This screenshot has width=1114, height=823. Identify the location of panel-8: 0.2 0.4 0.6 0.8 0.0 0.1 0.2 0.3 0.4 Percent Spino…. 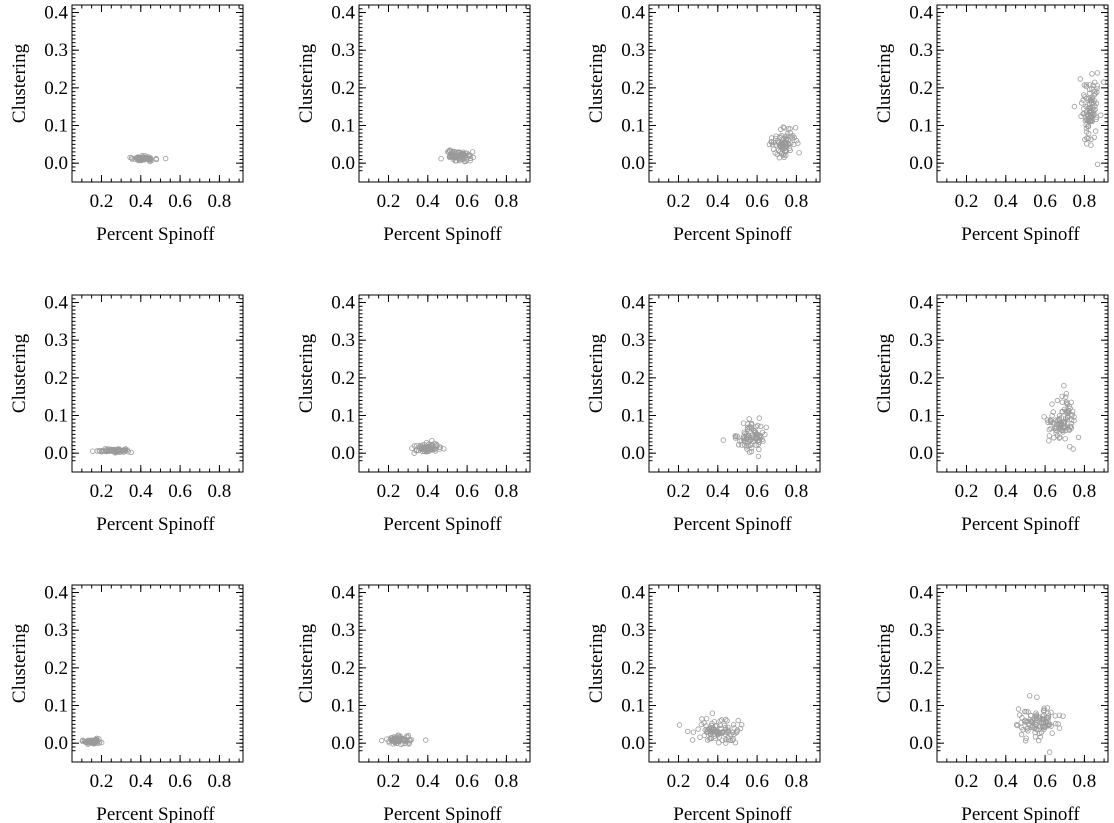
(991, 414).